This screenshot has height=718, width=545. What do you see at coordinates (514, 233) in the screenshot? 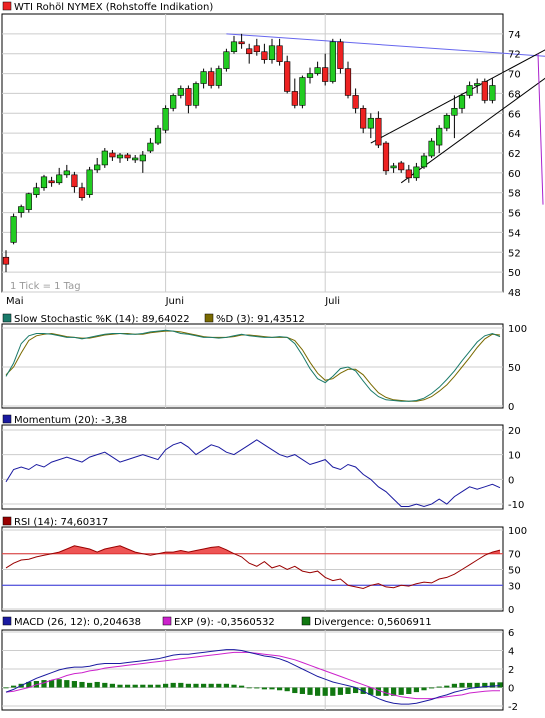
I see `y-tick-label: 54` at bounding box center [514, 233].